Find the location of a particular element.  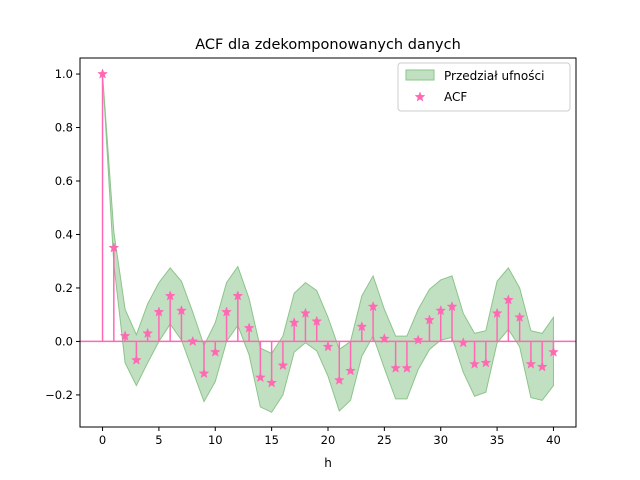

x-tick-label: 5 is located at coordinates (158, 440).